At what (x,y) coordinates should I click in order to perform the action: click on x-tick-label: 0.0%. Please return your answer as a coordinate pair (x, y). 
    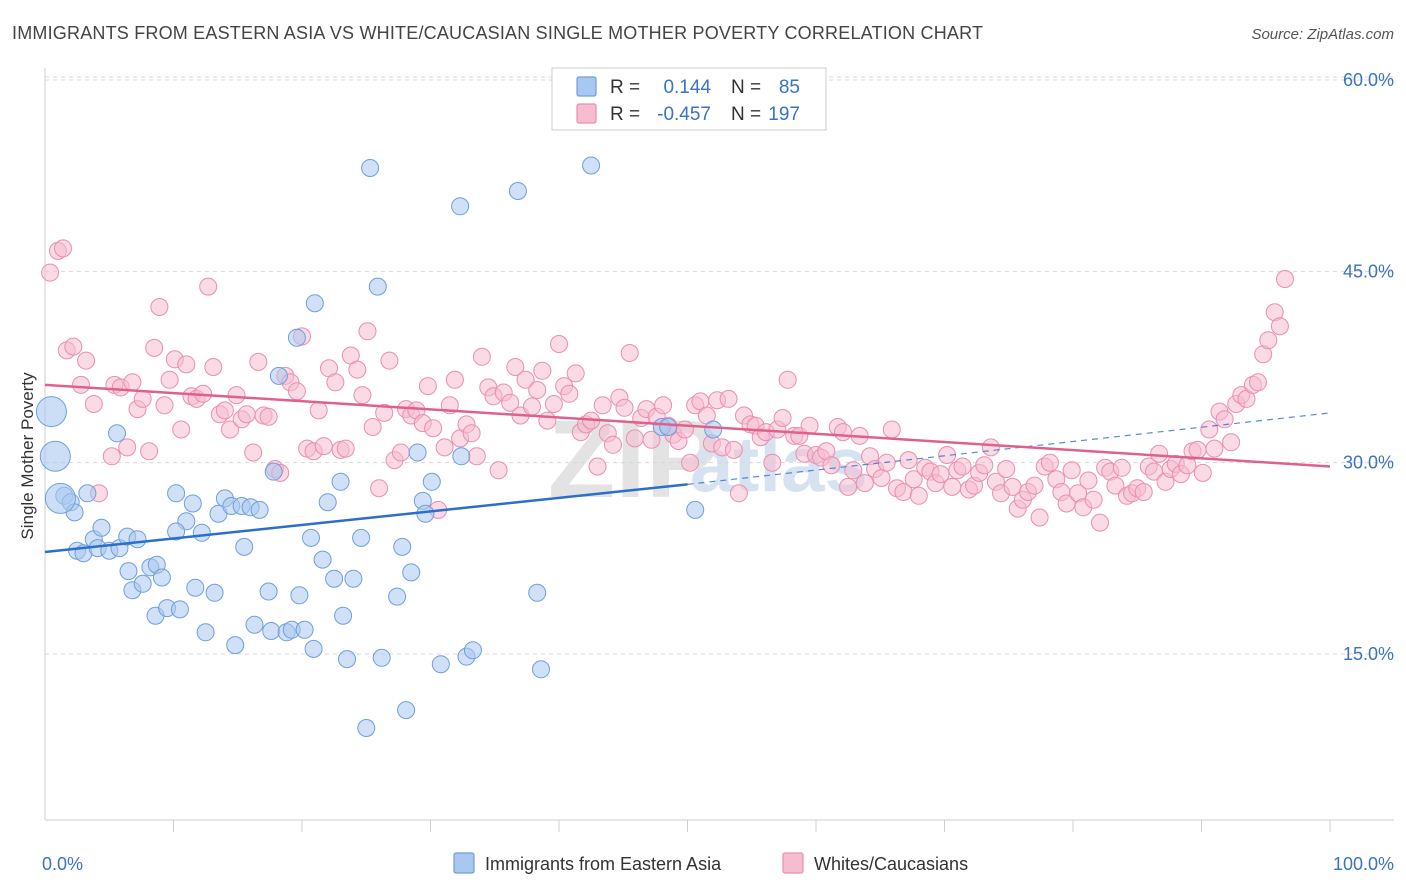
    Looking at the image, I should click on (62, 864).